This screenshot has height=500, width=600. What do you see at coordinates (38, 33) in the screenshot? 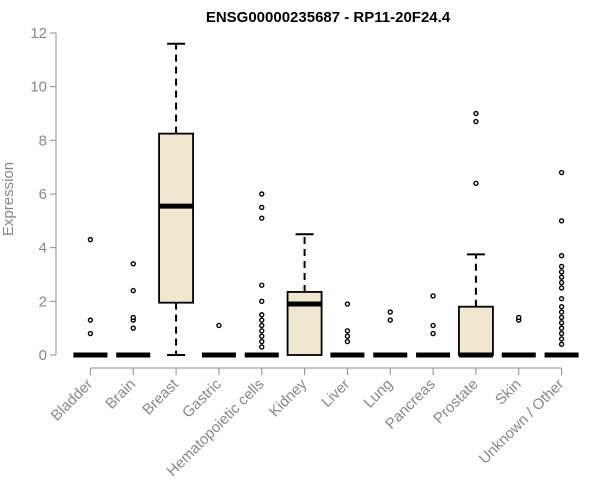
I see `y-tick-label: 12` at bounding box center [38, 33].